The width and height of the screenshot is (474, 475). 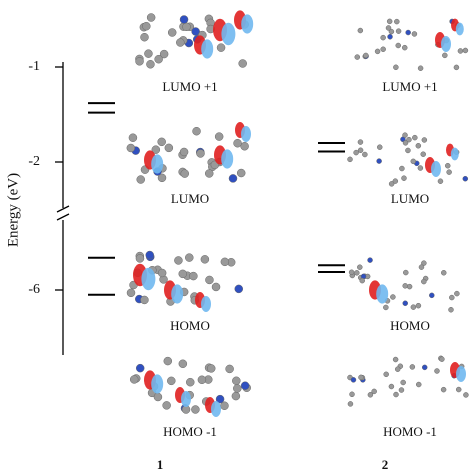 I want to click on orbital-label: LUMO, so click(x=190, y=198).